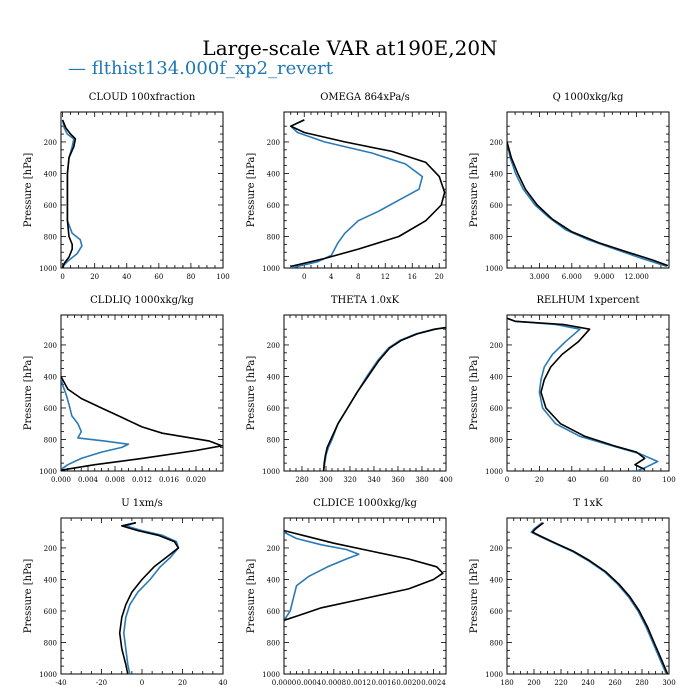 This screenshot has height=700, width=700. Describe the element at coordinates (223, 683) in the screenshot. I see `x-tick-label: 40` at that location.